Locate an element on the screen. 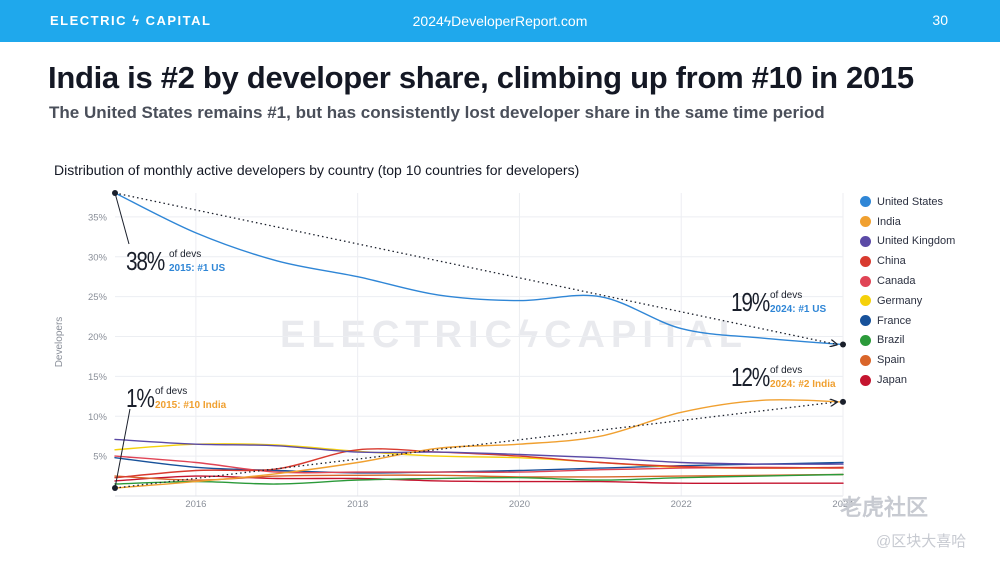  brand-logo: ELECTRIC ϟ CAPITAL is located at coordinates (131, 20).